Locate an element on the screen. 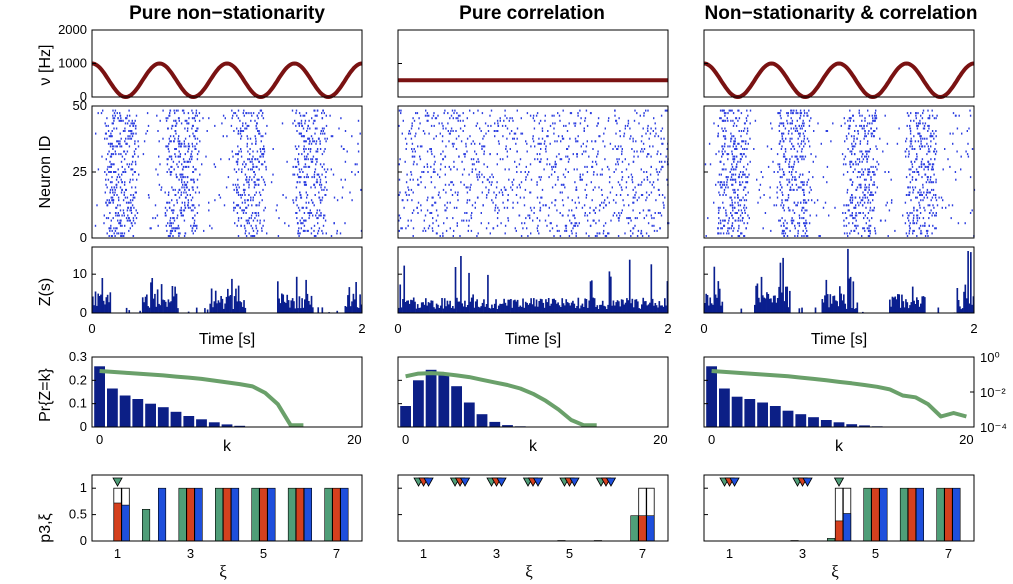 This screenshot has height=584, width=1013. p-xtick-2: 5 is located at coordinates (263, 553).